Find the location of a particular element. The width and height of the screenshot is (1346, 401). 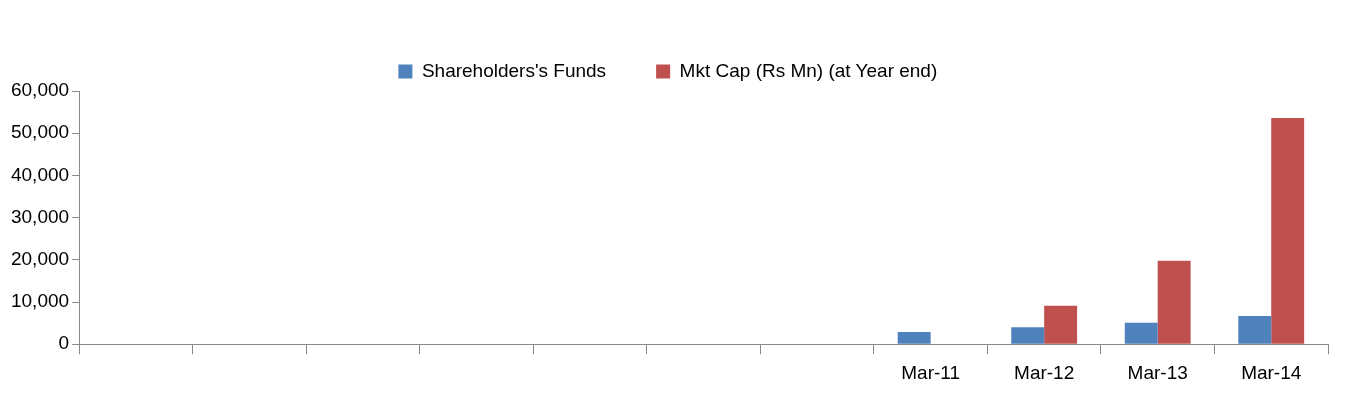

y-tick-label: 0 is located at coordinates (64, 343).